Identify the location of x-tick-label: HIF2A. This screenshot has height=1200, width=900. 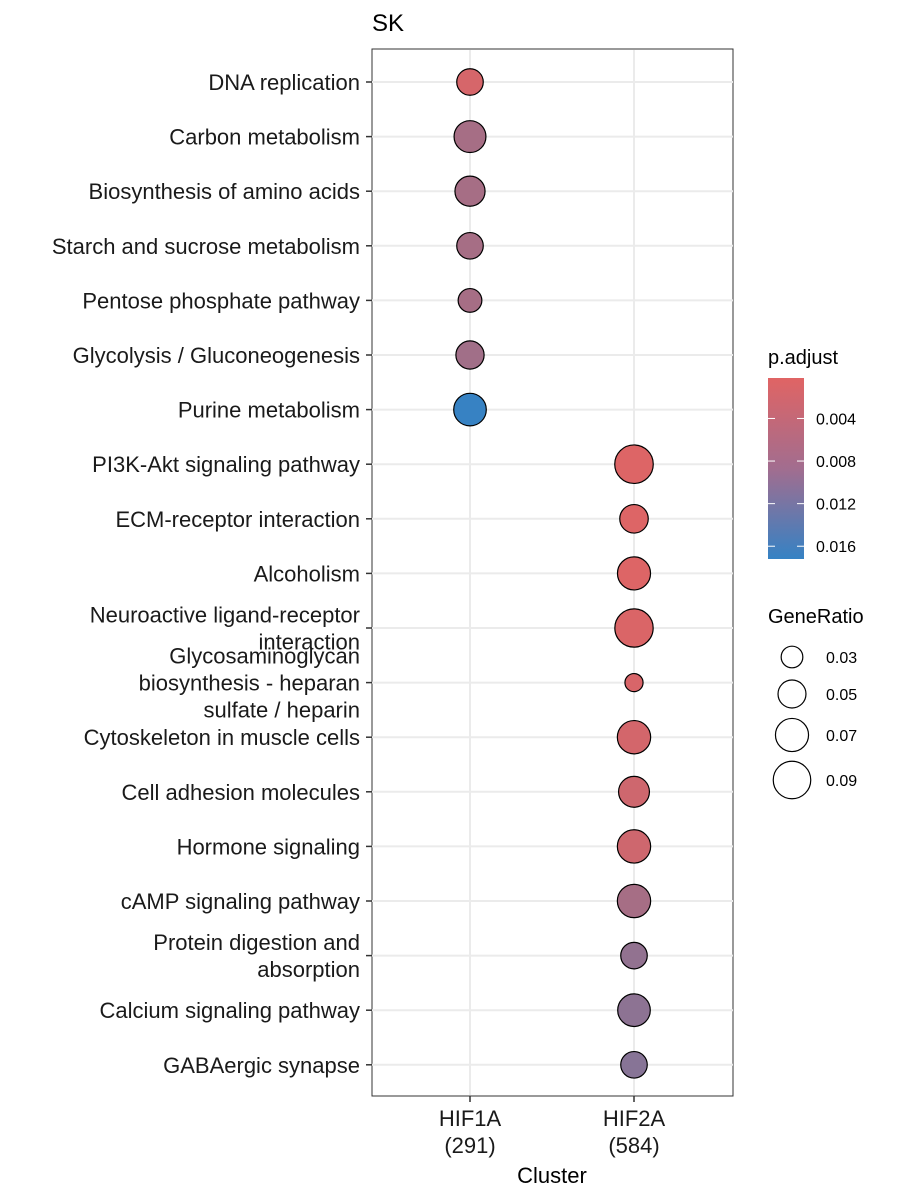
(634, 1118).